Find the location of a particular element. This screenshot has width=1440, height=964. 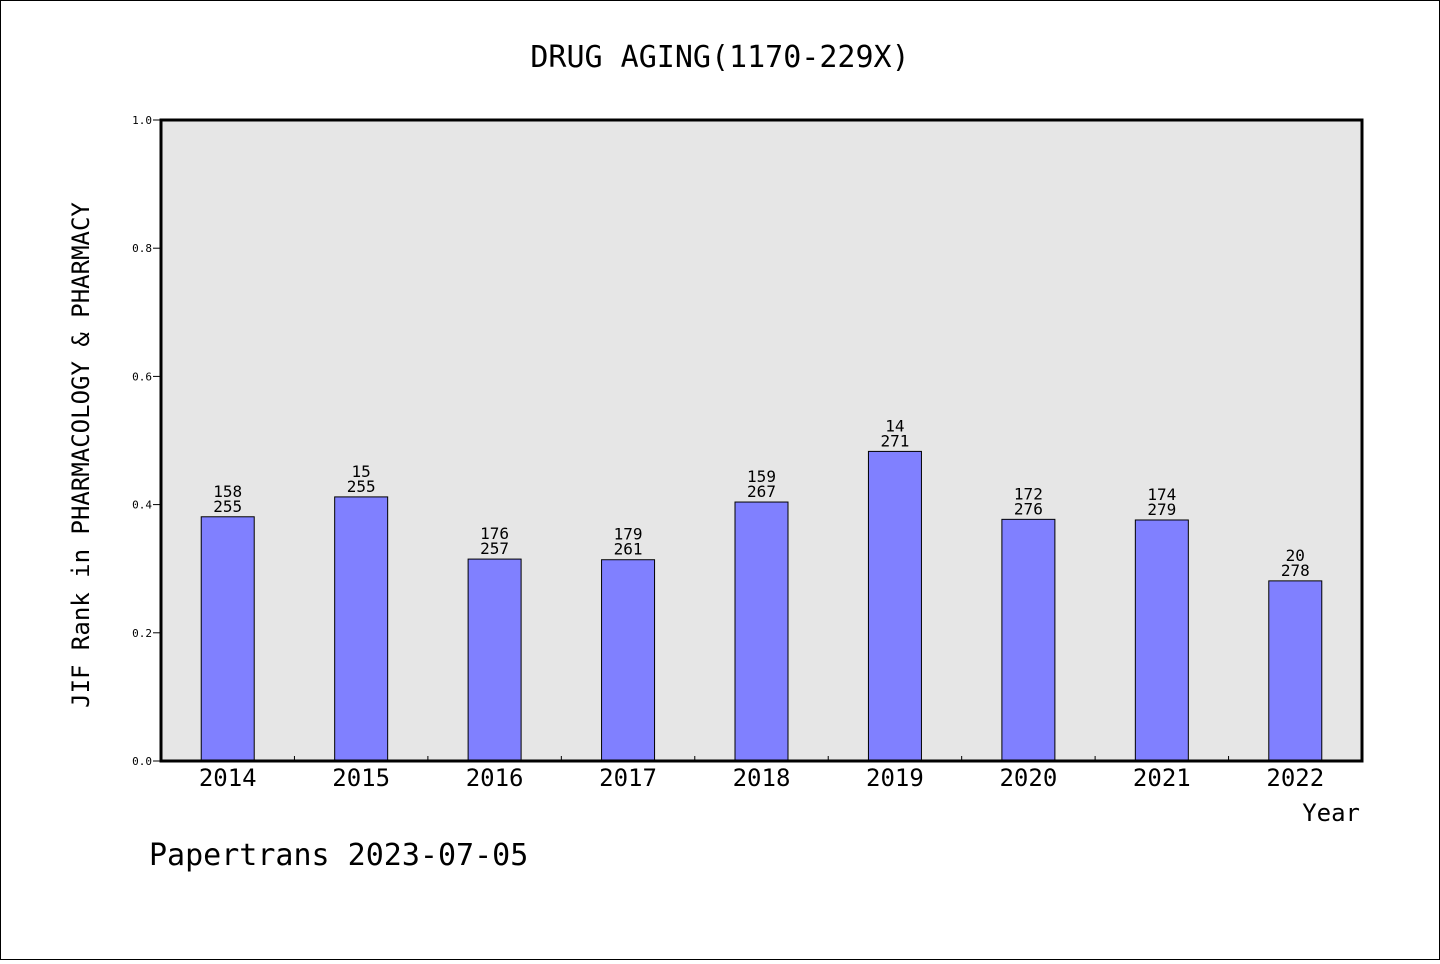

y-tick-label: 1.0 is located at coordinates (142, 120).